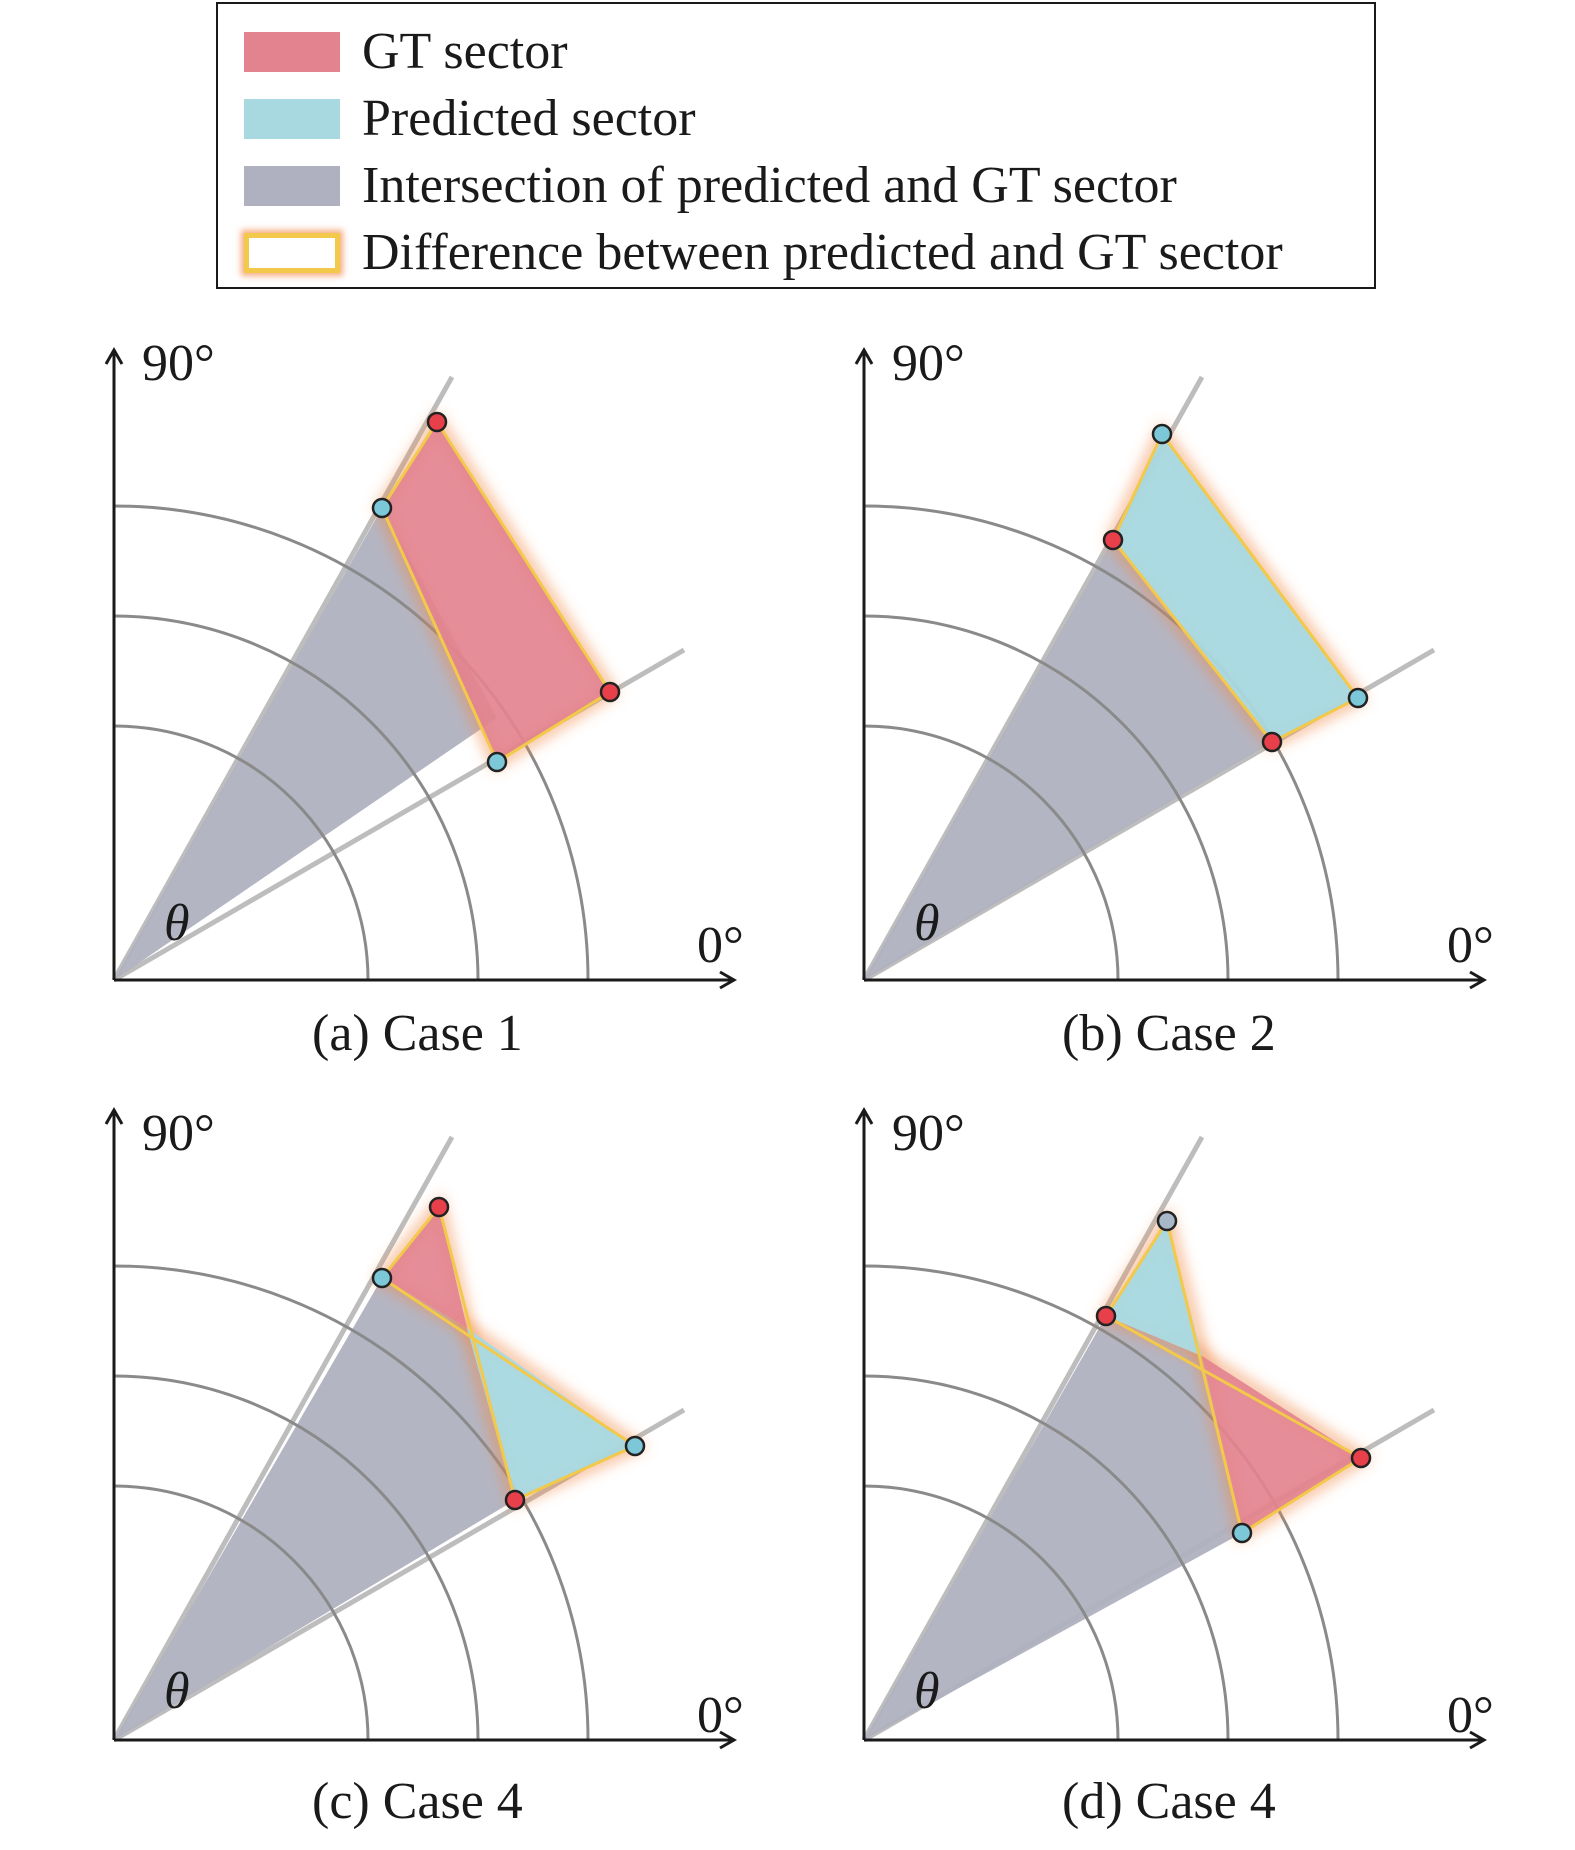 This screenshot has height=1850, width=1575. What do you see at coordinates (292, 253) in the screenshot?
I see `difference-swatch` at bounding box center [292, 253].